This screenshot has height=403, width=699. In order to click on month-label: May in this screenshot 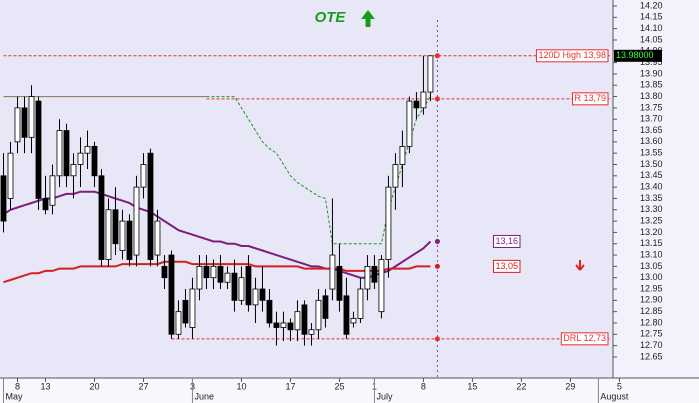, I will do `click(14, 396)`.